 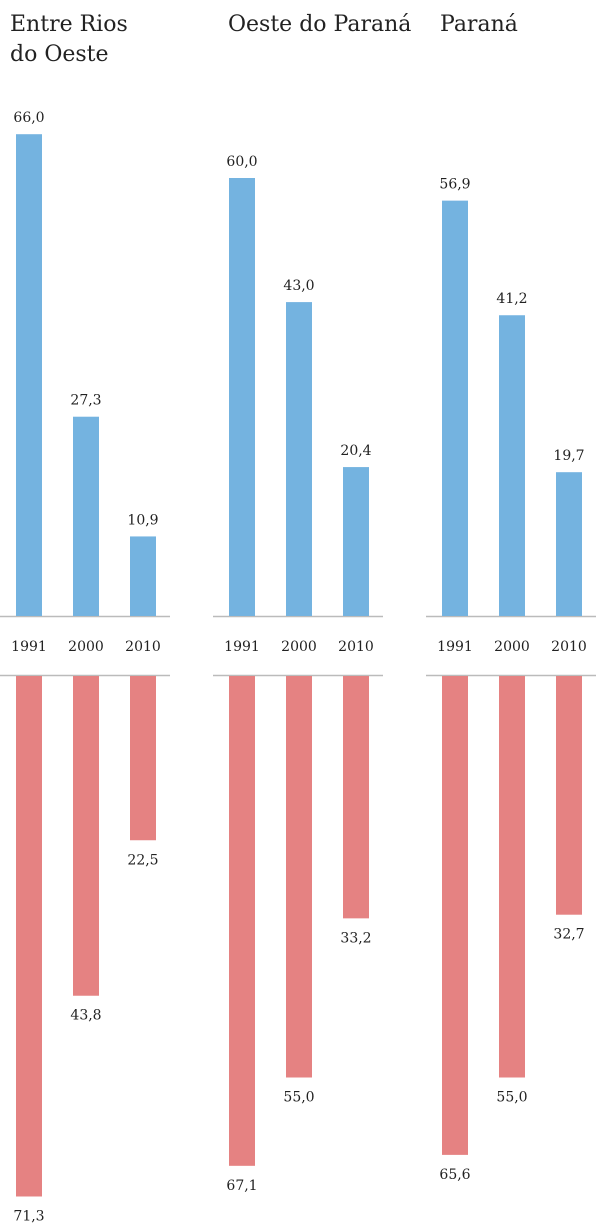 What do you see at coordinates (455, 408) in the screenshot?
I see `top-bar-2-1991` at bounding box center [455, 408].